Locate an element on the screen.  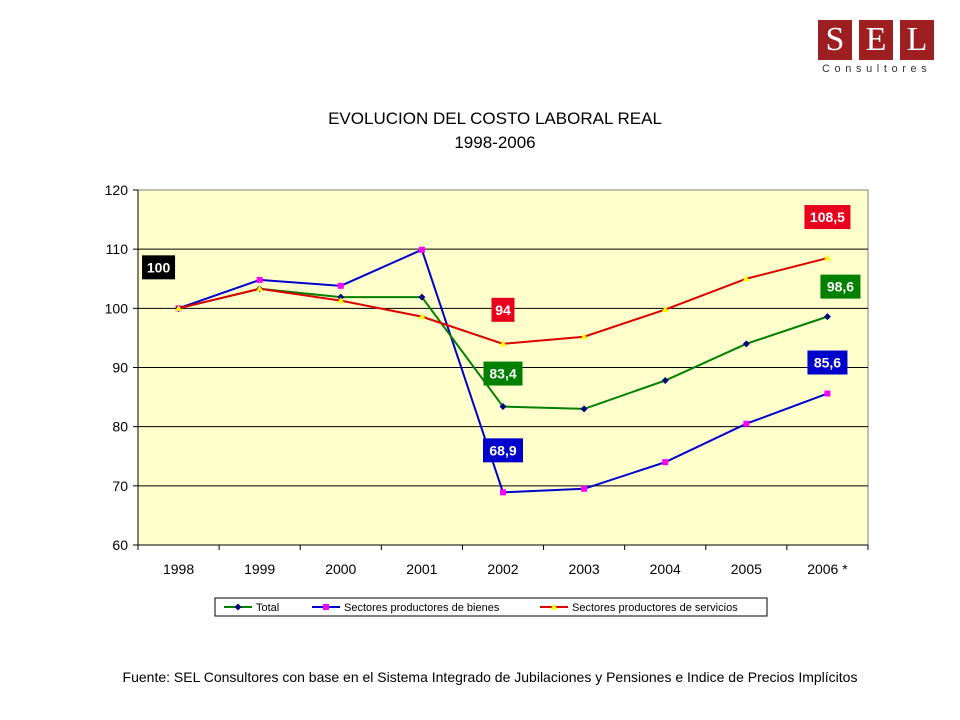
y-tick-label: 70 is located at coordinates (120, 486).